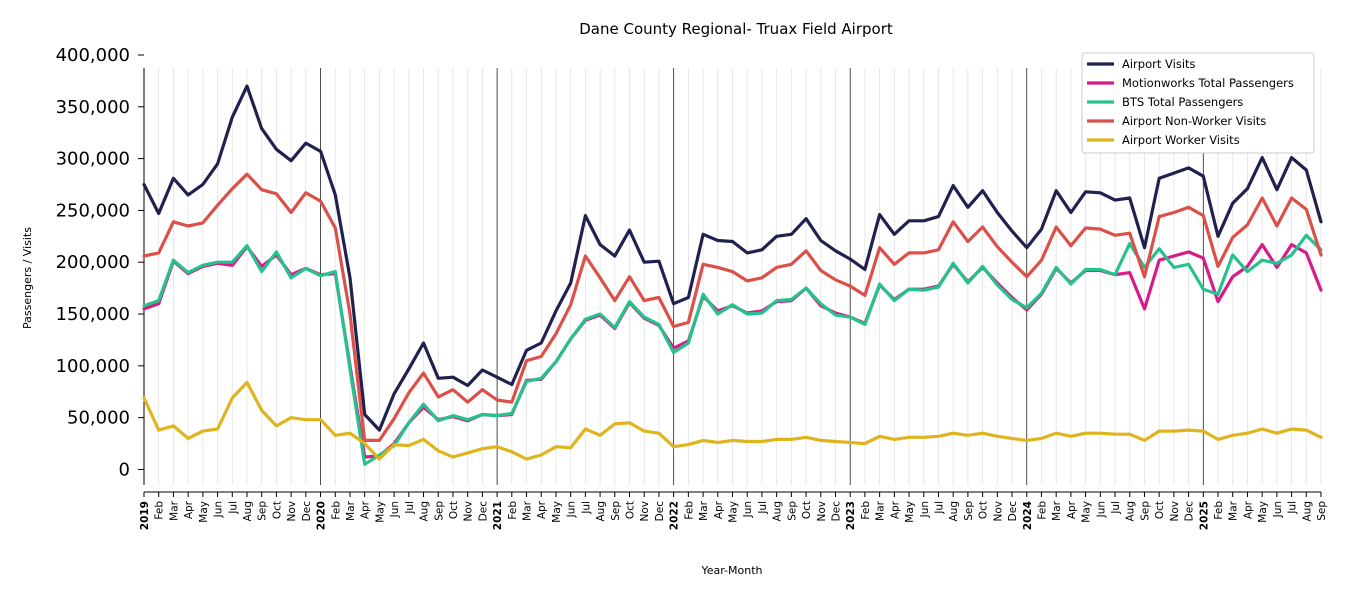 This screenshot has width=1350, height=600. What do you see at coordinates (93, 107) in the screenshot?
I see `y-tick-label: 350,000` at bounding box center [93, 107].